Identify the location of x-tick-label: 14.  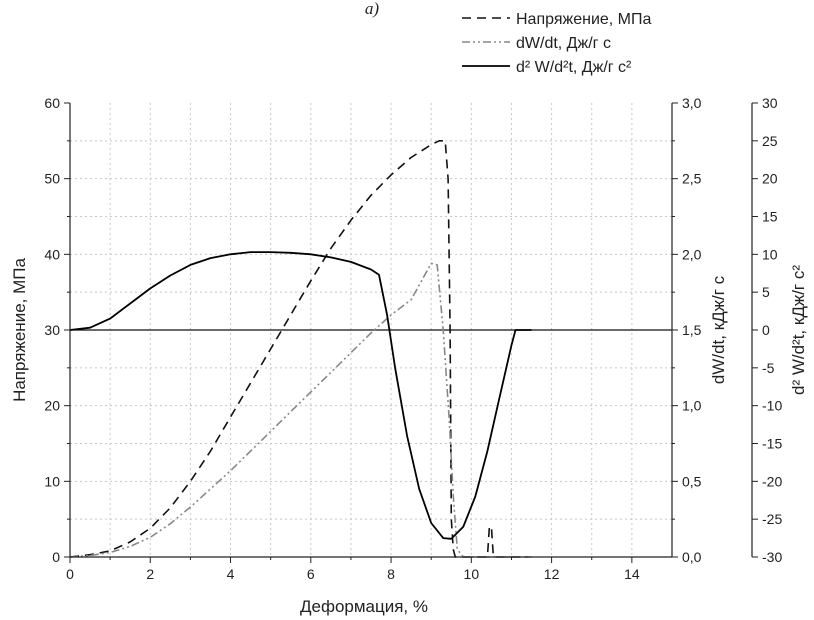
(632, 574).